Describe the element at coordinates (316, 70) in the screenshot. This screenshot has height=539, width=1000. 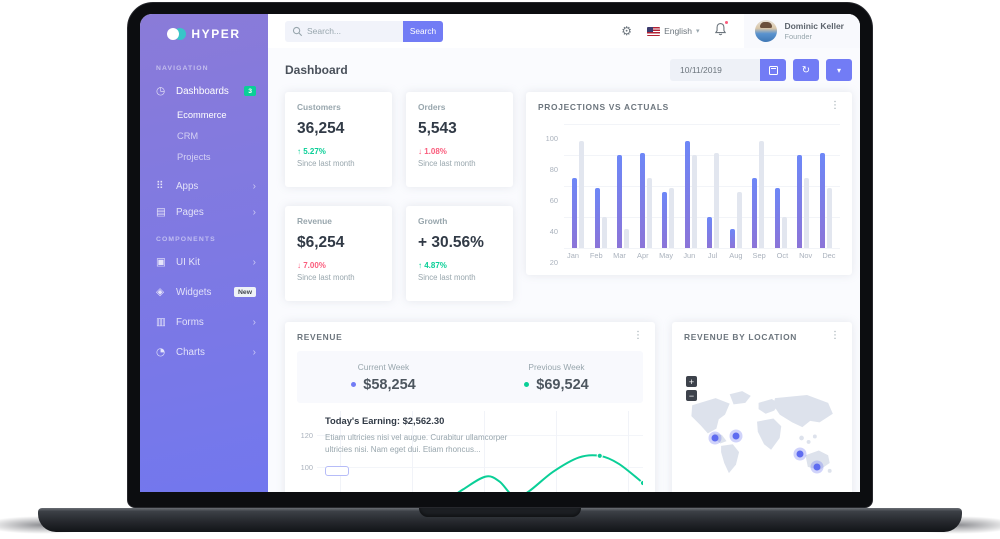
I see `page-title: Dashboard` at that location.